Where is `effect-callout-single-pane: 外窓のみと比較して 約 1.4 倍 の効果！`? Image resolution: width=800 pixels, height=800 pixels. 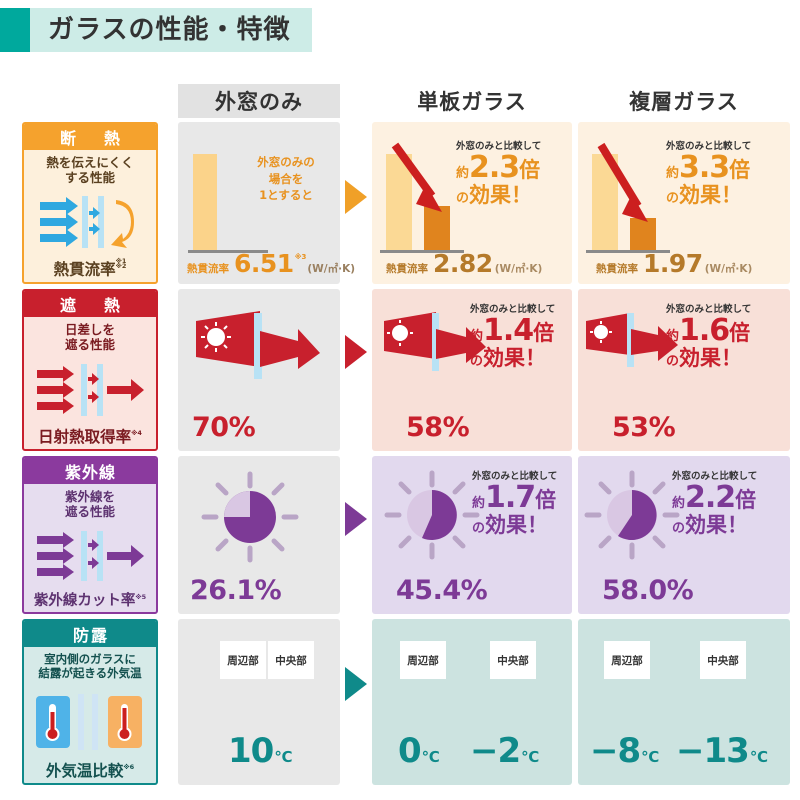
effect-callout-single-pane: 外窓のみと比較して 約 1.4 倍 の効果！ is located at coordinates (513, 337).